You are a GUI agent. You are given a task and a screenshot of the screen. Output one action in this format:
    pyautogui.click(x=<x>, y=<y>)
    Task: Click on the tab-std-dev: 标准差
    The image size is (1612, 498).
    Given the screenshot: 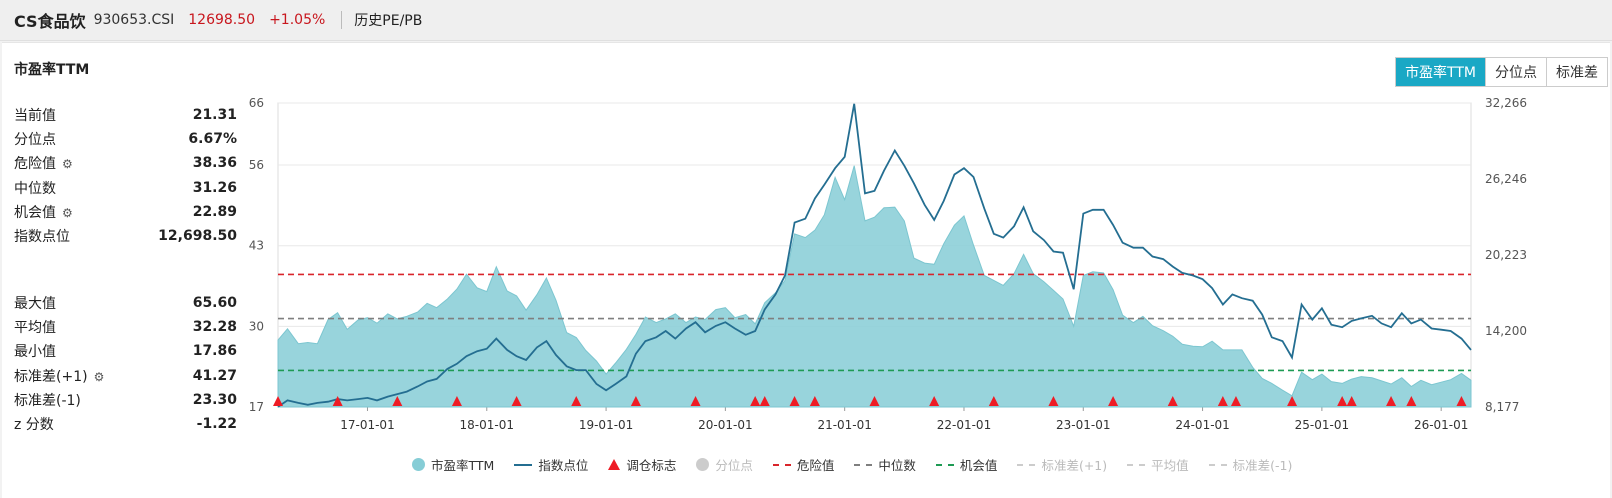 What is the action you would take?
    pyautogui.click(x=1577, y=72)
    